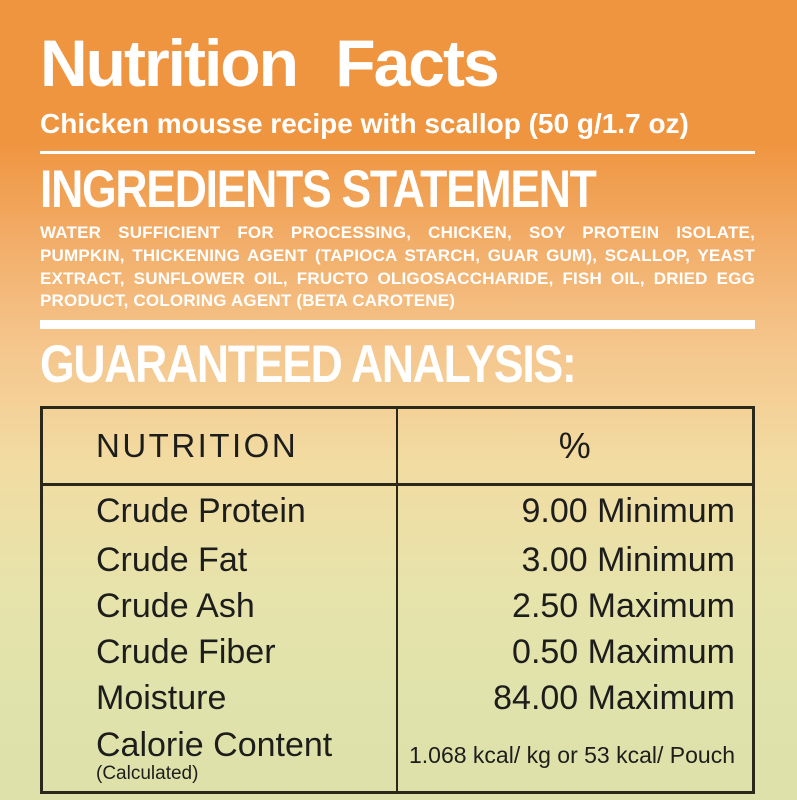 This screenshot has height=800, width=797. I want to click on table-row: Crude Fat 3.00 Minimum, so click(397, 559).